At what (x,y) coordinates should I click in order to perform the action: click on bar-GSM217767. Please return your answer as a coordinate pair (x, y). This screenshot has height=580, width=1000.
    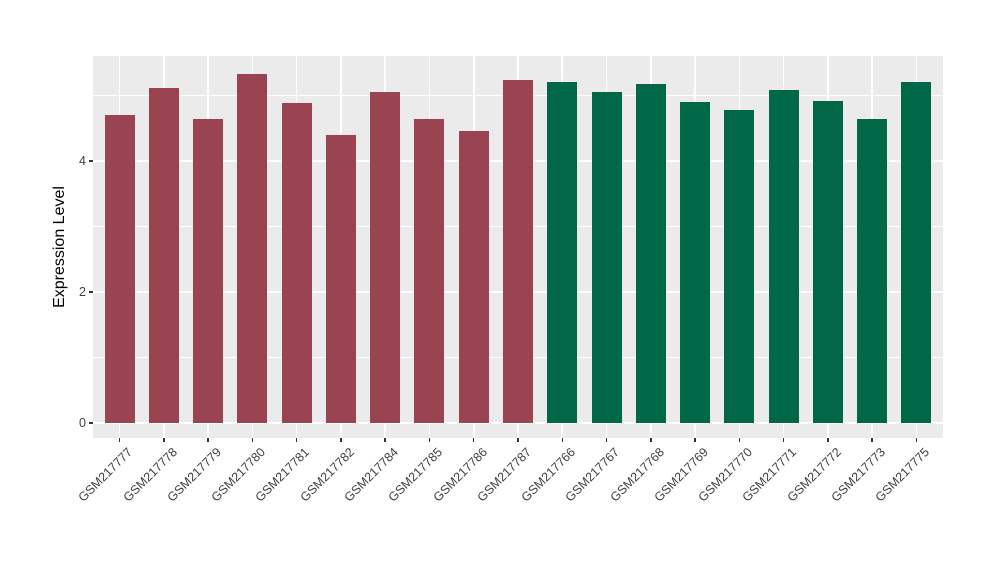
    Looking at the image, I should click on (606, 257).